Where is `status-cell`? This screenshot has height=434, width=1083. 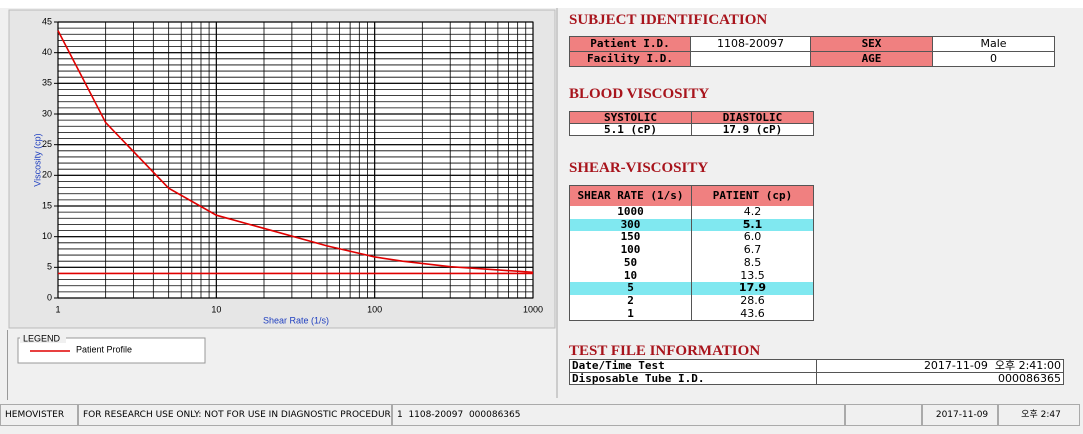
status-cell is located at coordinates (883, 415).